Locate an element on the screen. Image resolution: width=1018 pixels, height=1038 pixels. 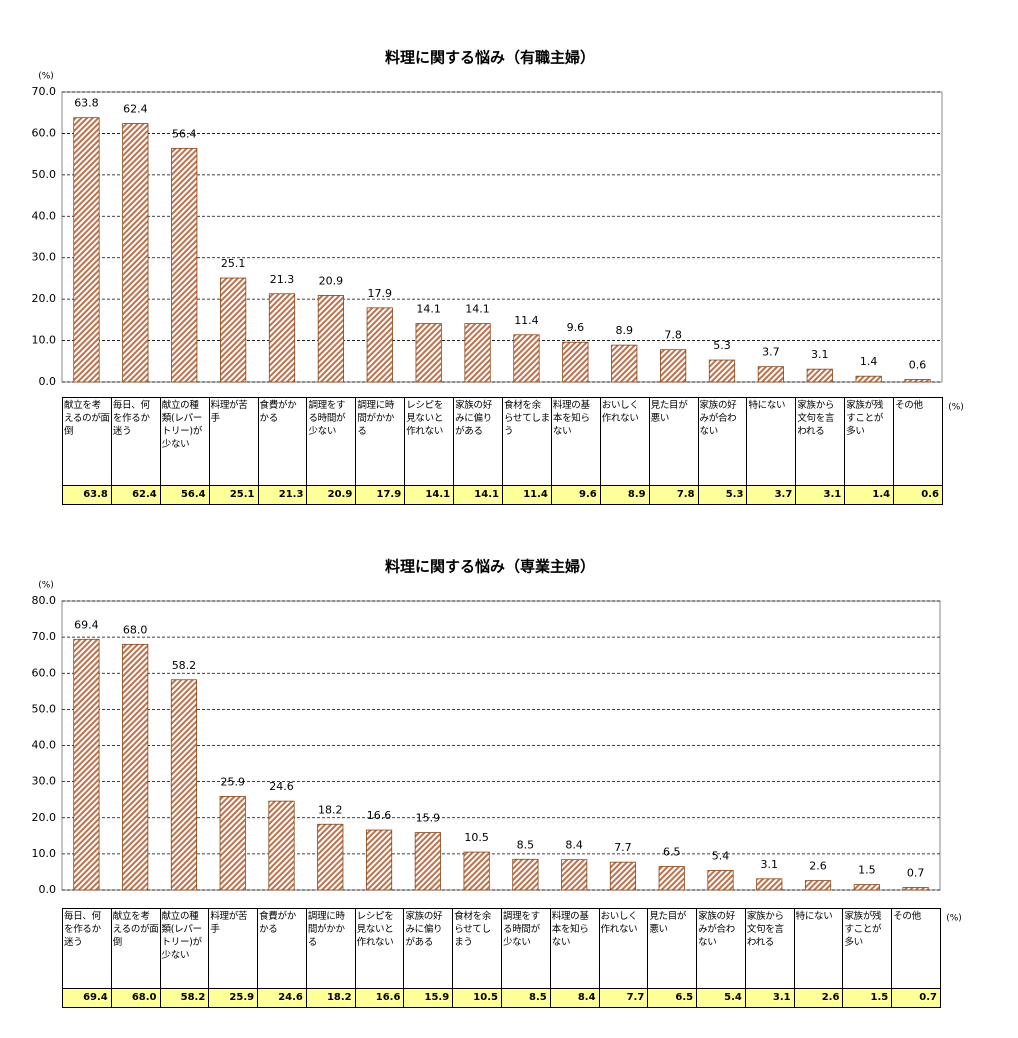
table-category: 料理の基本を知らない is located at coordinates (574, 948).